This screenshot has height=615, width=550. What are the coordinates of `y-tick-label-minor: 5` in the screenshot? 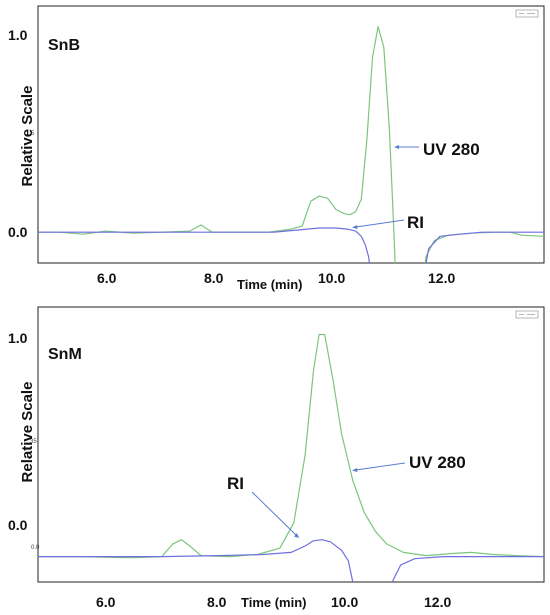 It's located at (33, 134).